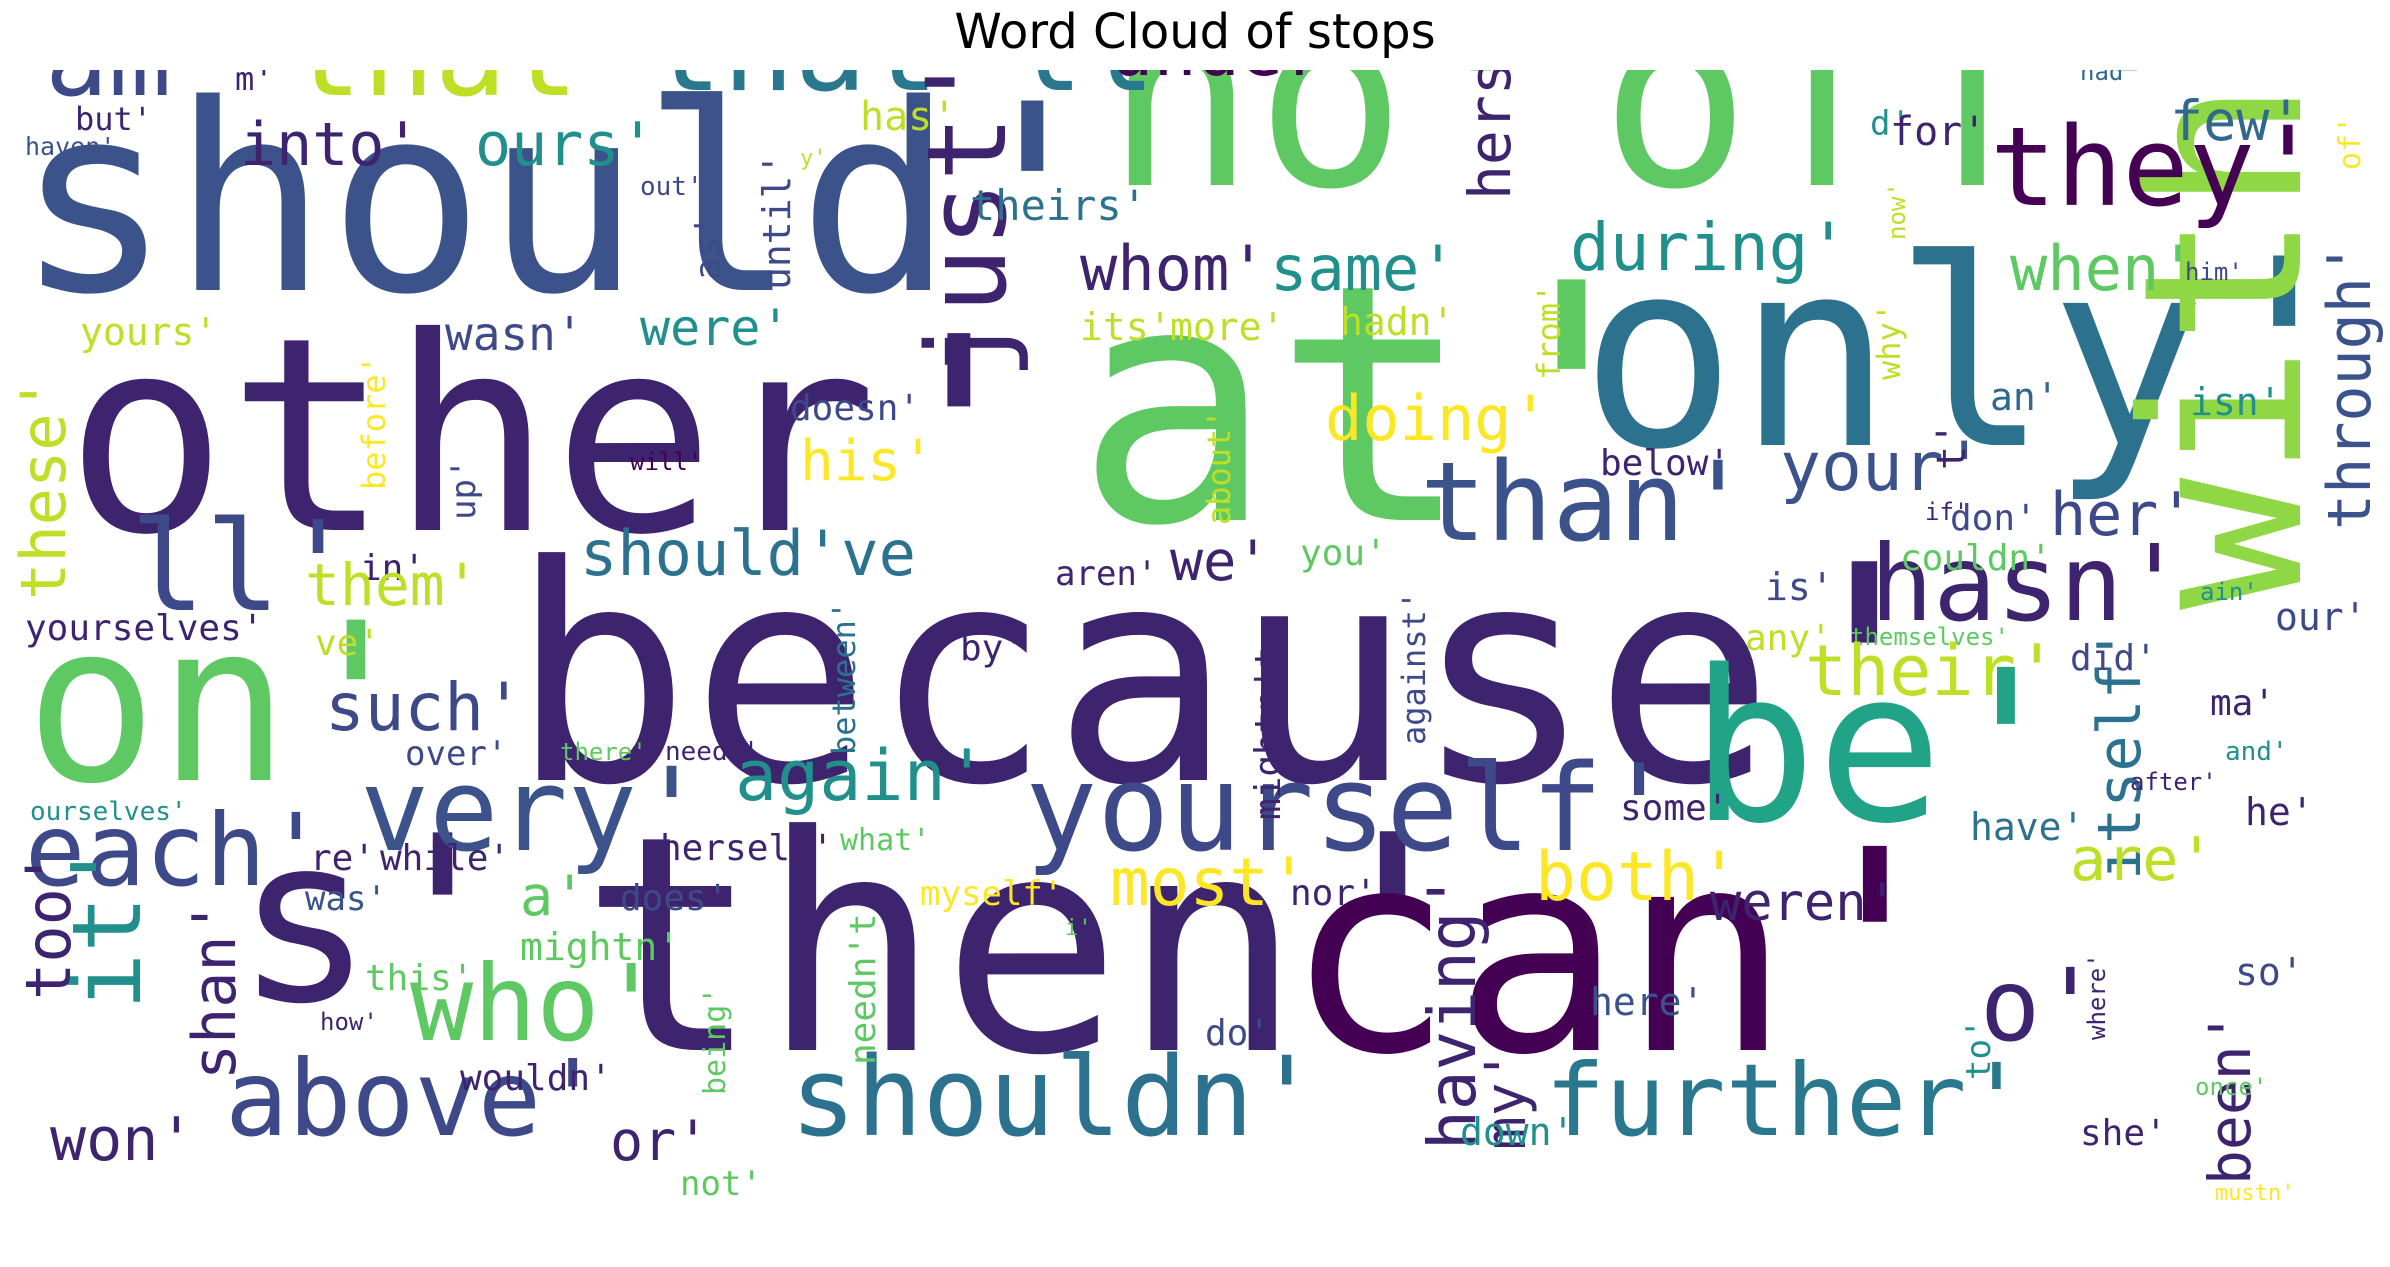 This screenshot has width=2390, height=1267. Describe the element at coordinates (2231, 1087) in the screenshot. I see `word-151: once'` at that location.